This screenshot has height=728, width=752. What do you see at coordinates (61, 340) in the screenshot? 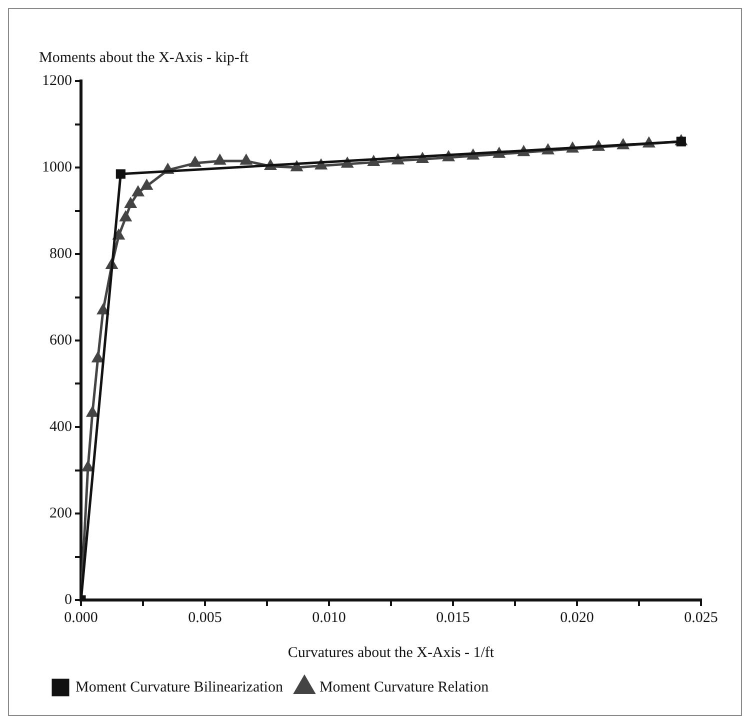
I see `y-tick-label: 600` at bounding box center [61, 340].